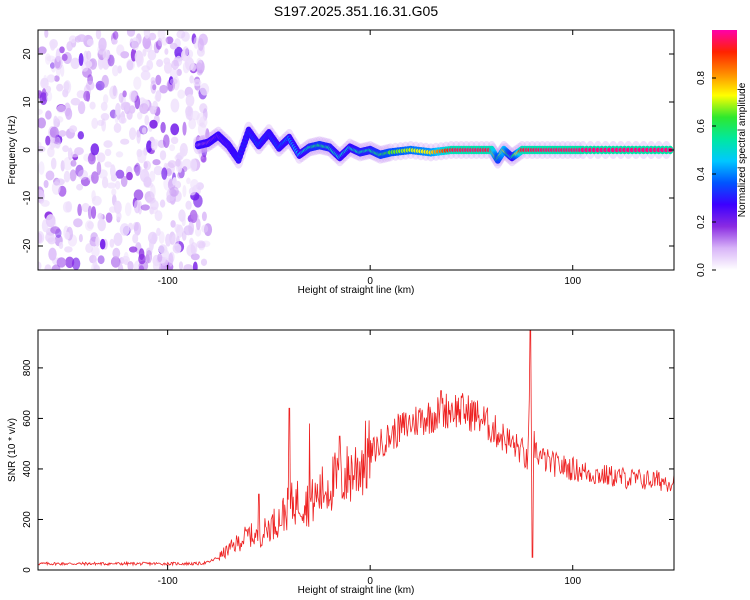 The image size is (750, 600). Describe the element at coordinates (701, 222) in the screenshot. I see `colorbar-tick-label: 0.2` at that location.